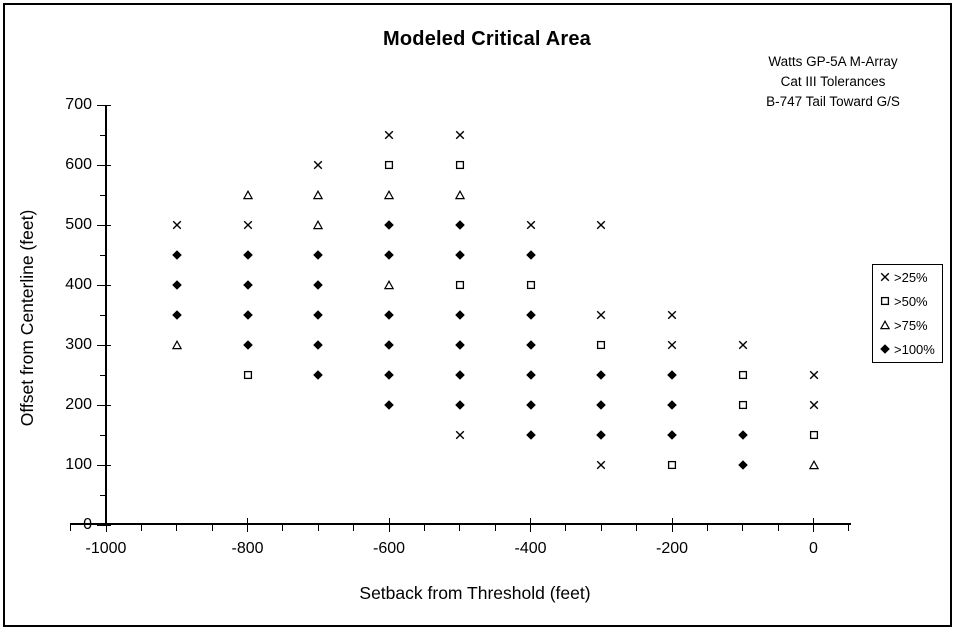  I want to click on x-tick-label: -600, so click(389, 548).